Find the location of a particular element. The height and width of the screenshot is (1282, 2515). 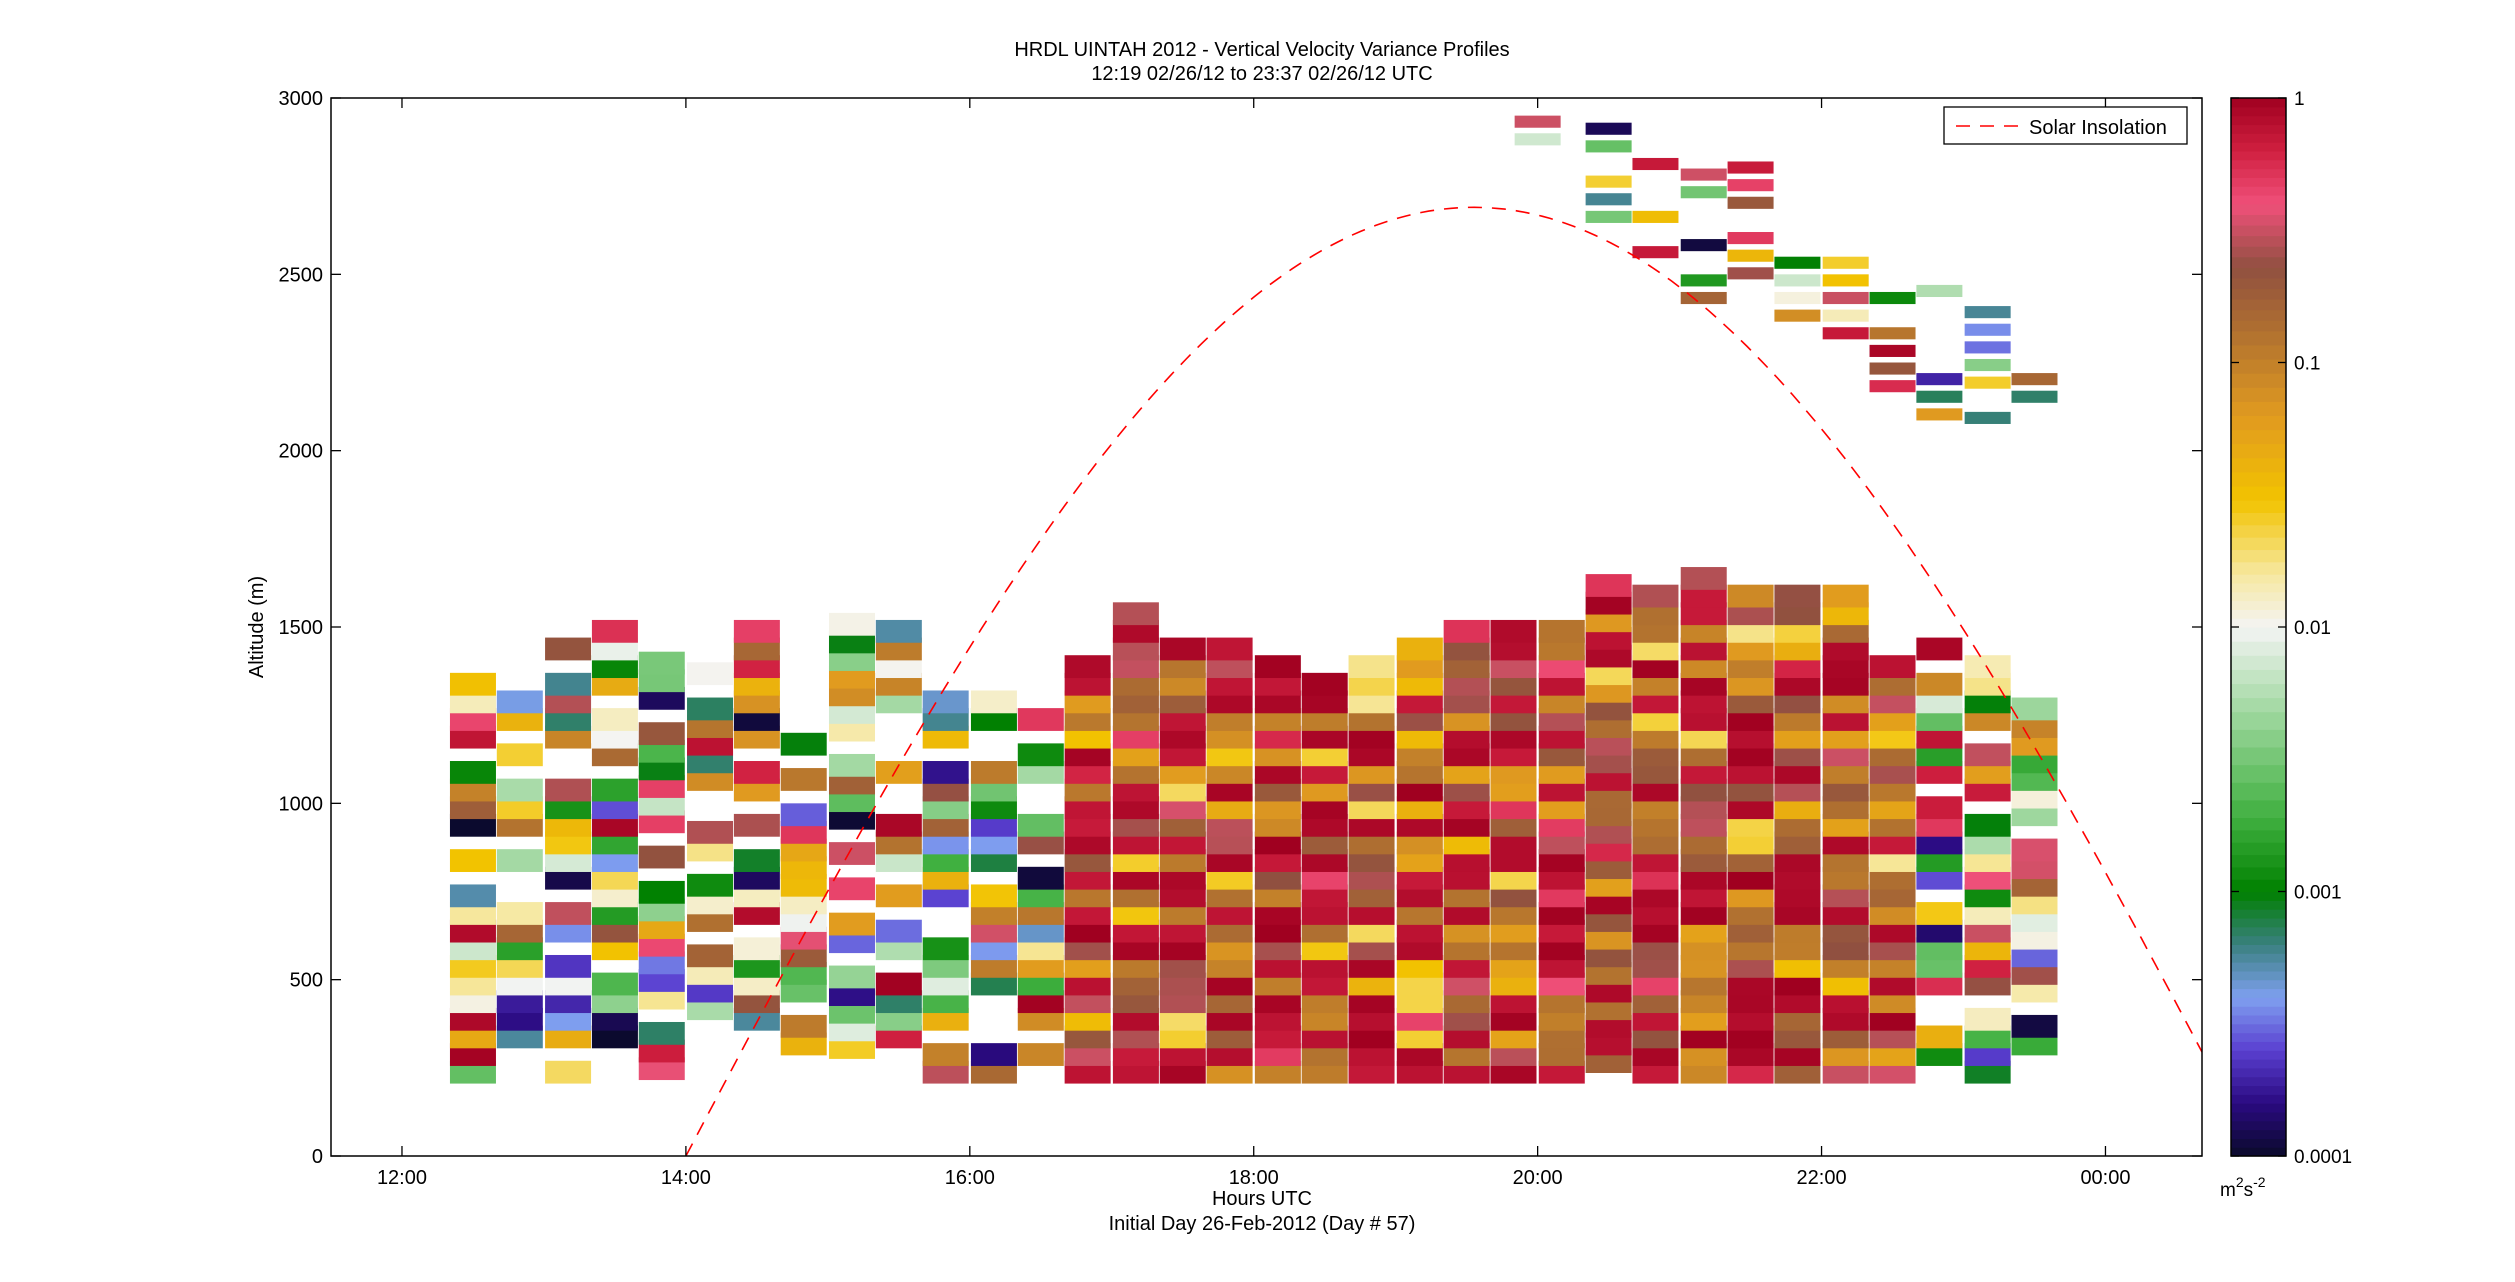

colorbar-unit: m2s-2 is located at coordinates (2243, 1187).